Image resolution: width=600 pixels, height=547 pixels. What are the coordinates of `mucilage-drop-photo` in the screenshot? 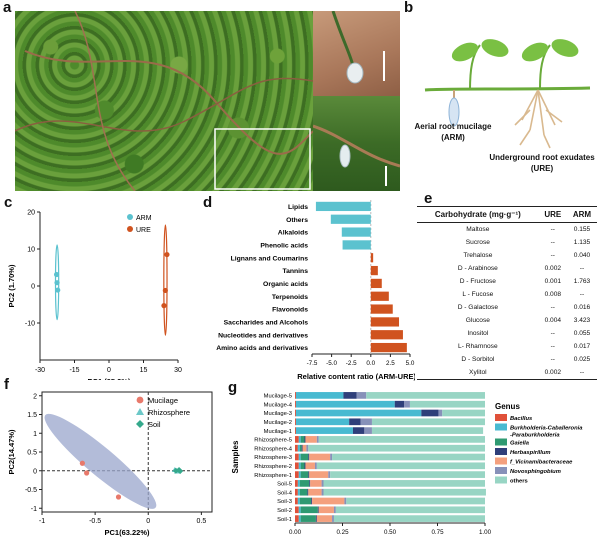 It's located at (356, 53).